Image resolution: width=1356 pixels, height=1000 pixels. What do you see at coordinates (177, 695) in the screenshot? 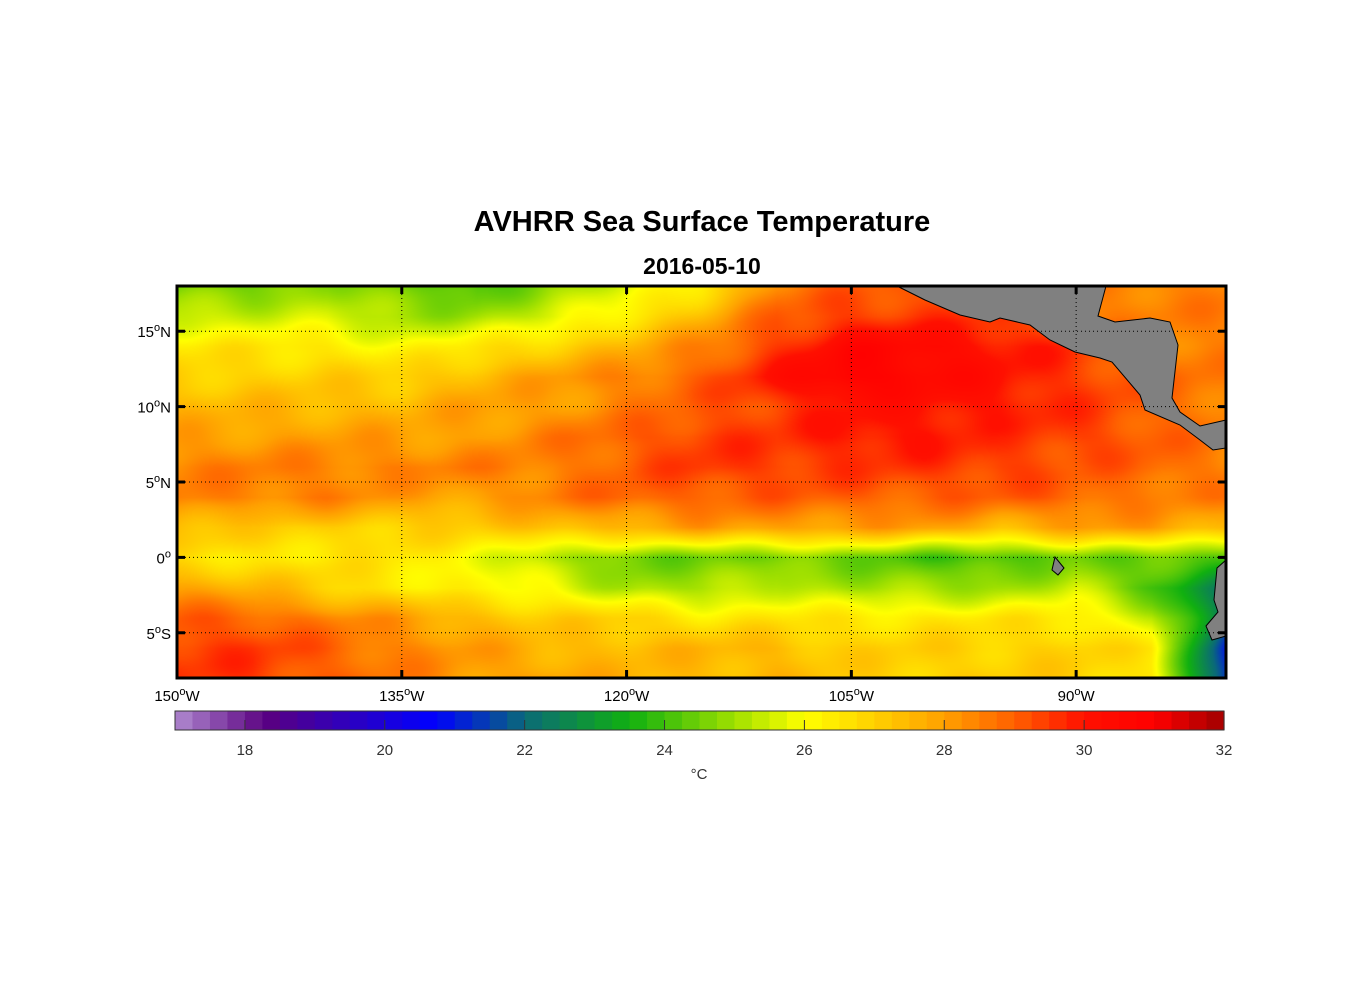
I see `x-tick-label: 150oW` at bounding box center [177, 695].